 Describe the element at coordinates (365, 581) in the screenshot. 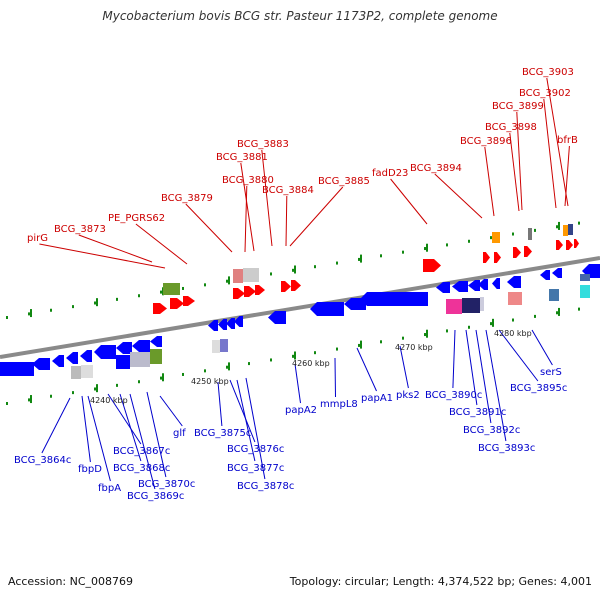

I see `topology-value: circular` at that location.